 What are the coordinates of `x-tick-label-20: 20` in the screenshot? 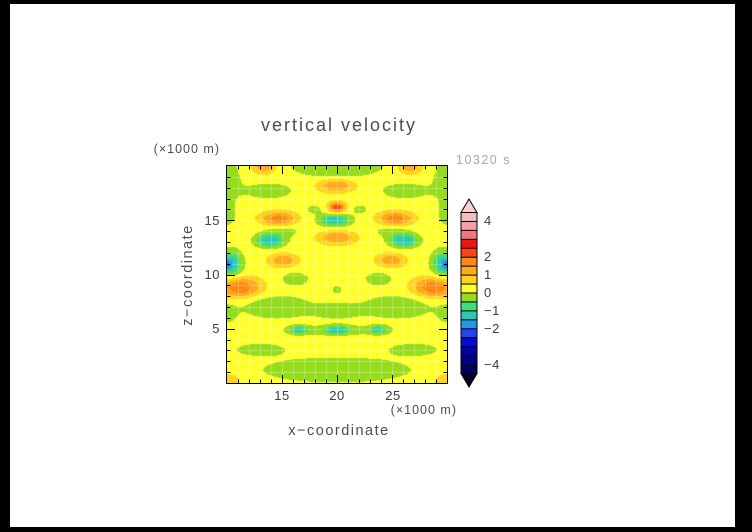 It's located at (337, 395).